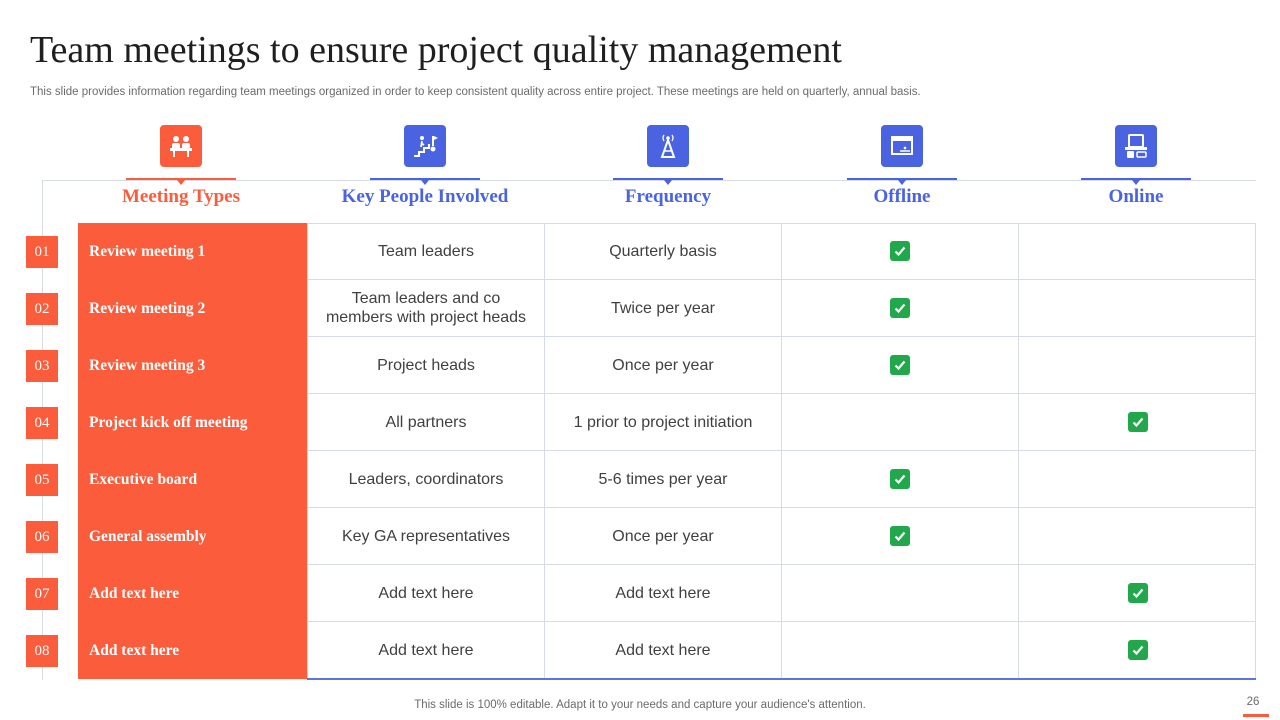 The image size is (1280, 720). I want to click on meeting-type-label: Project kick off meeting, so click(168, 422).